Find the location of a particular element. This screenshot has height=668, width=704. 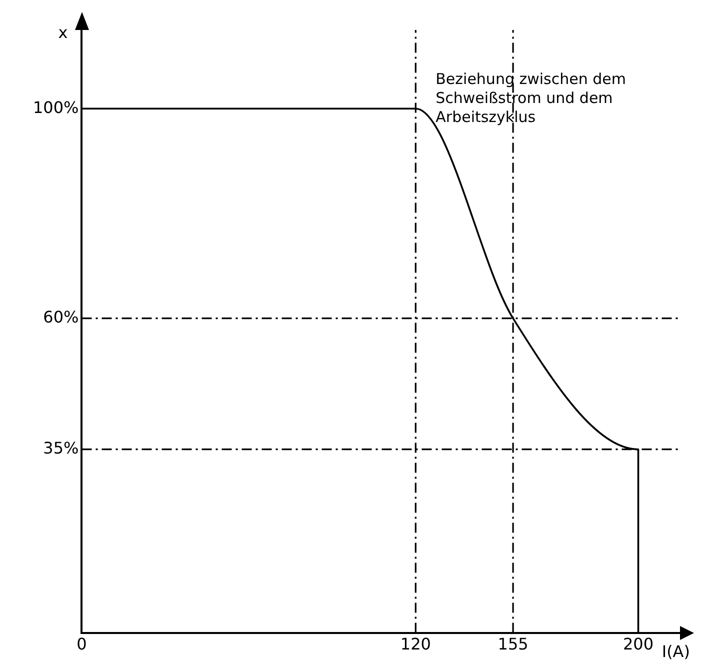

annotation: Beziehung zwischen dem Schweißstrom und dem Arbeitszyklus is located at coordinates (531, 98).